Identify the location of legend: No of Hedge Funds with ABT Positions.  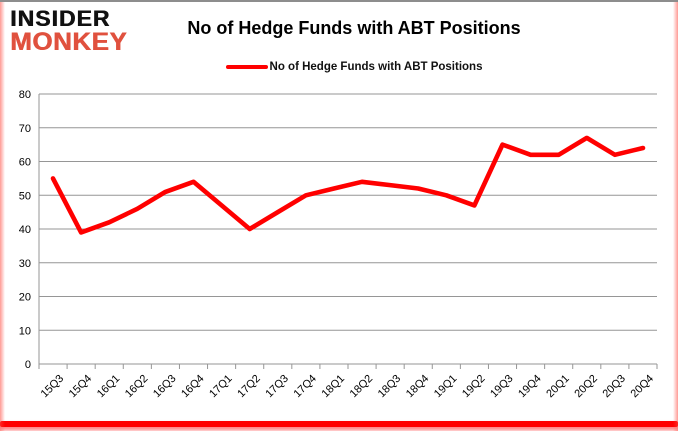
(354, 67).